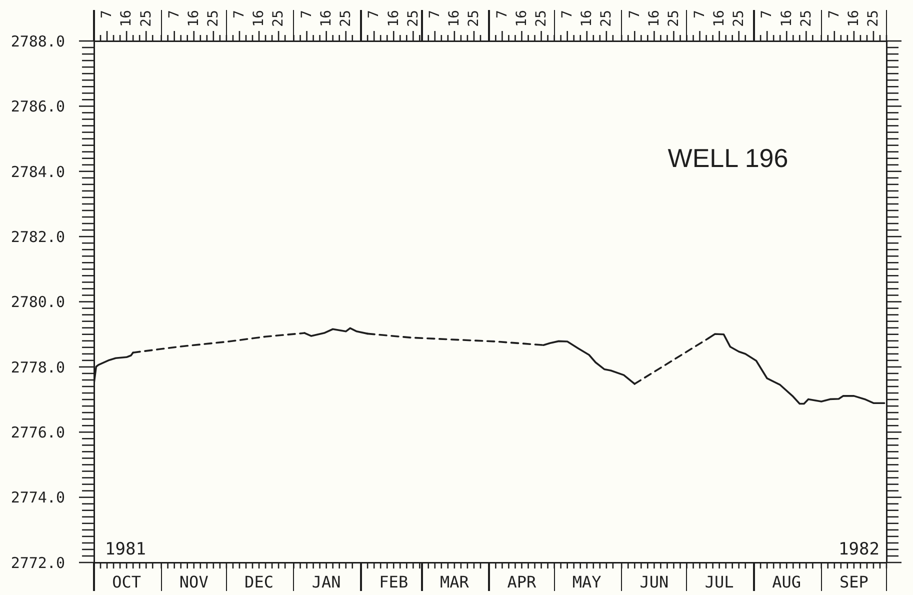 This screenshot has height=595, width=913. Describe the element at coordinates (37, 171) in the screenshot. I see `y-tick-label: 2784.0` at that location.